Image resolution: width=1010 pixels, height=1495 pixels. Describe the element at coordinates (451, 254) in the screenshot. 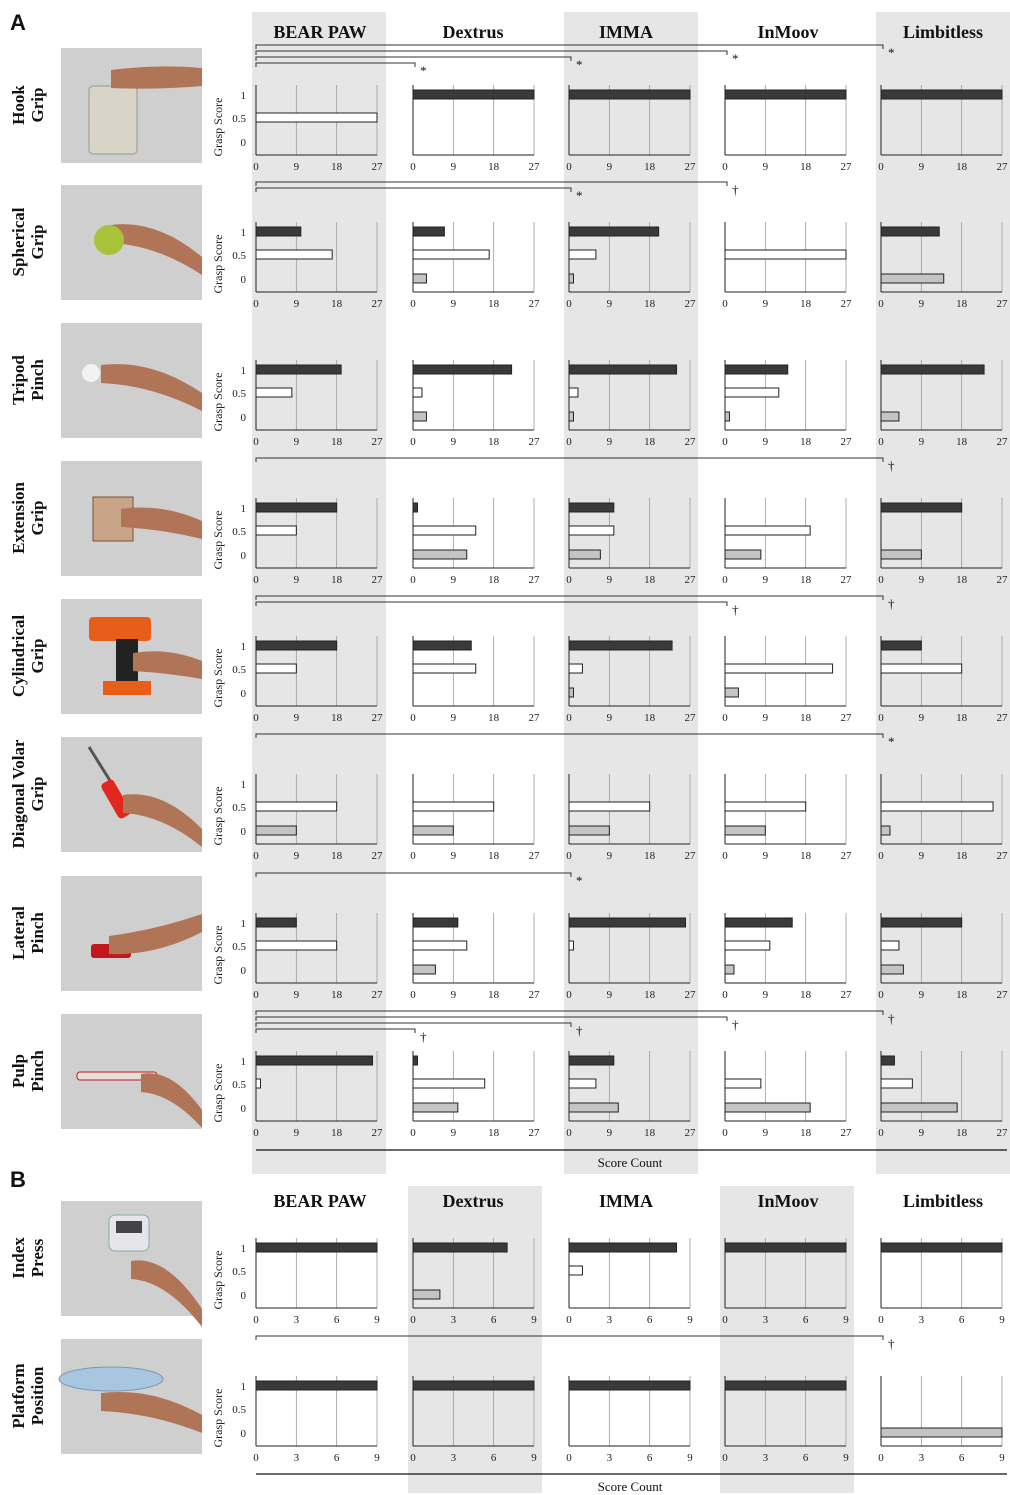

I see `a-bar-dextrus-score-0.5` at that location.